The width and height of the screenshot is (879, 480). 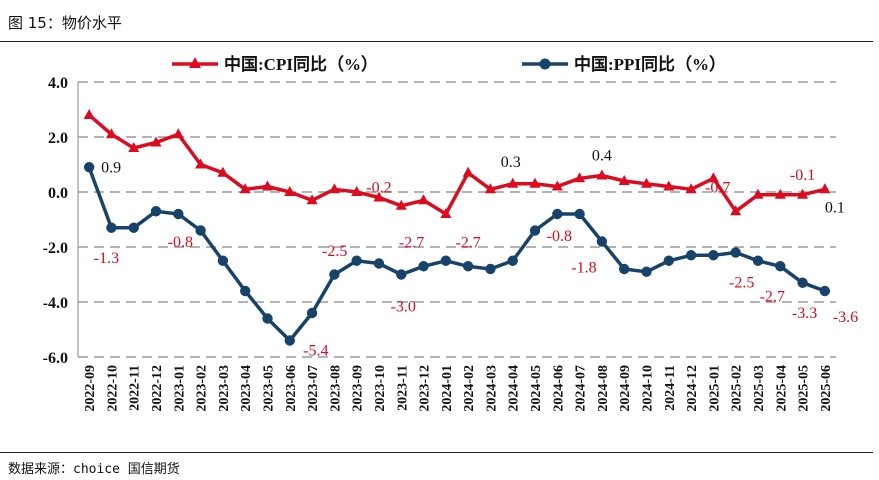 What do you see at coordinates (180, 242) in the screenshot?
I see `data-label: -0.8` at bounding box center [180, 242].